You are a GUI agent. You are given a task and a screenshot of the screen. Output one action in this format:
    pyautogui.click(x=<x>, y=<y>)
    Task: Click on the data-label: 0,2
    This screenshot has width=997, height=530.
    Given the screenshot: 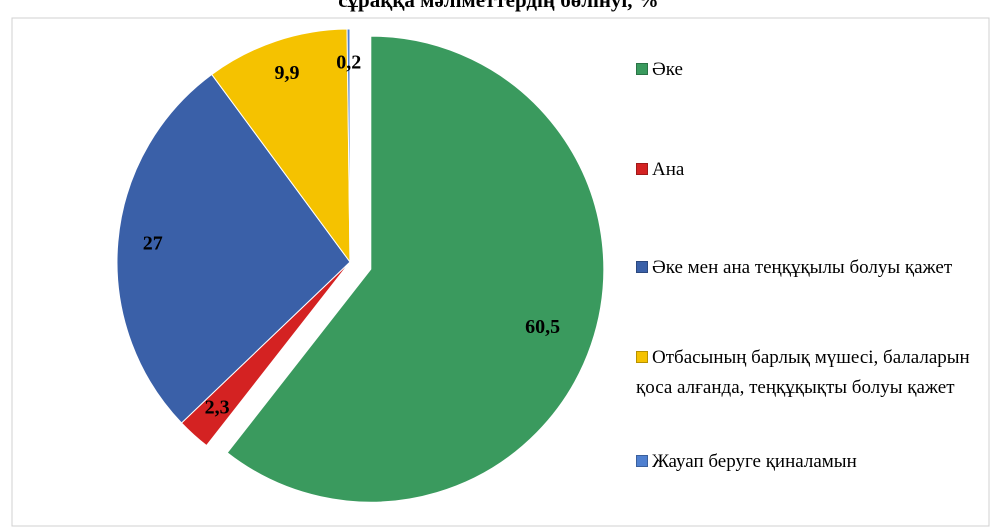 What is the action you would take?
    pyautogui.click(x=348, y=63)
    